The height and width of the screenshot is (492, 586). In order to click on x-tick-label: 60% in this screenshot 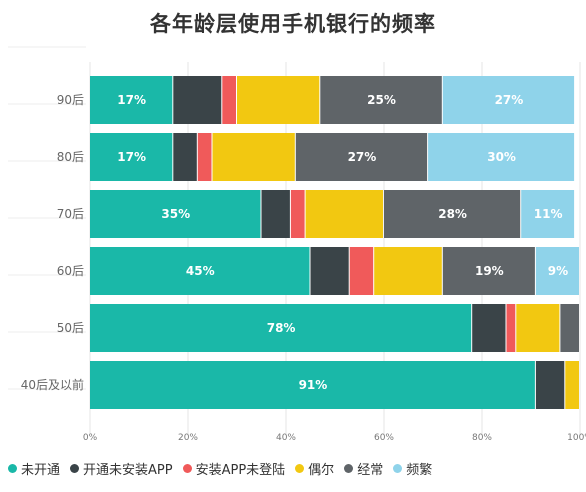, I will do `click(384, 438)`.